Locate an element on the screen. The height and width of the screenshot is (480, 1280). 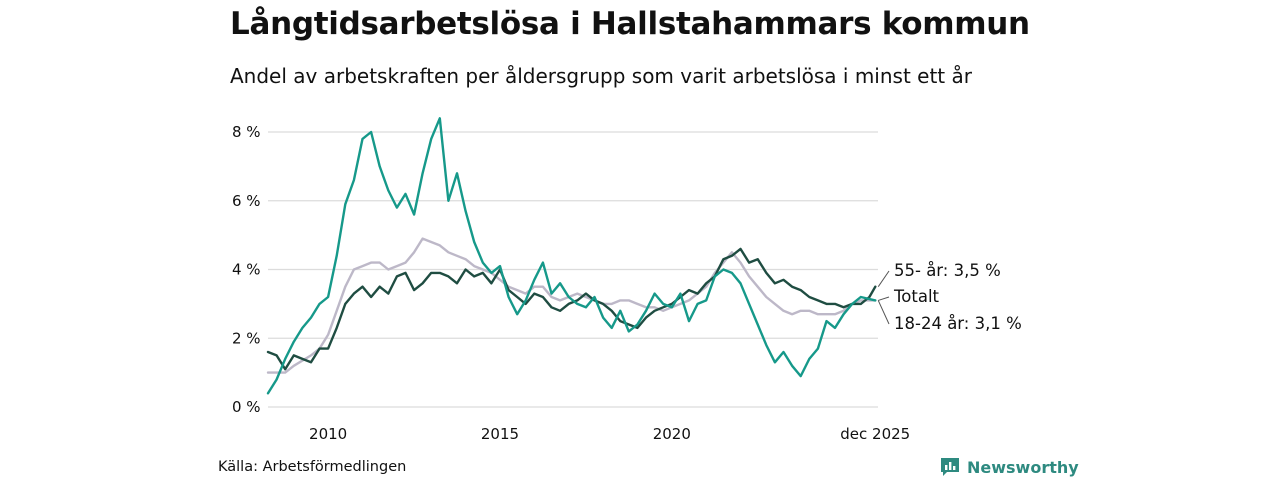
brand-logo: Newsworthy is located at coordinates (1009, 467).